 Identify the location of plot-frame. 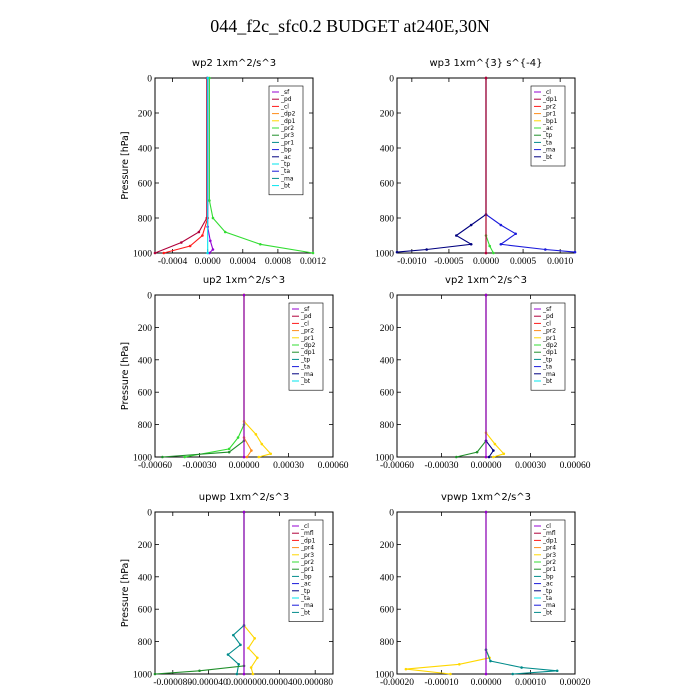
(234, 165).